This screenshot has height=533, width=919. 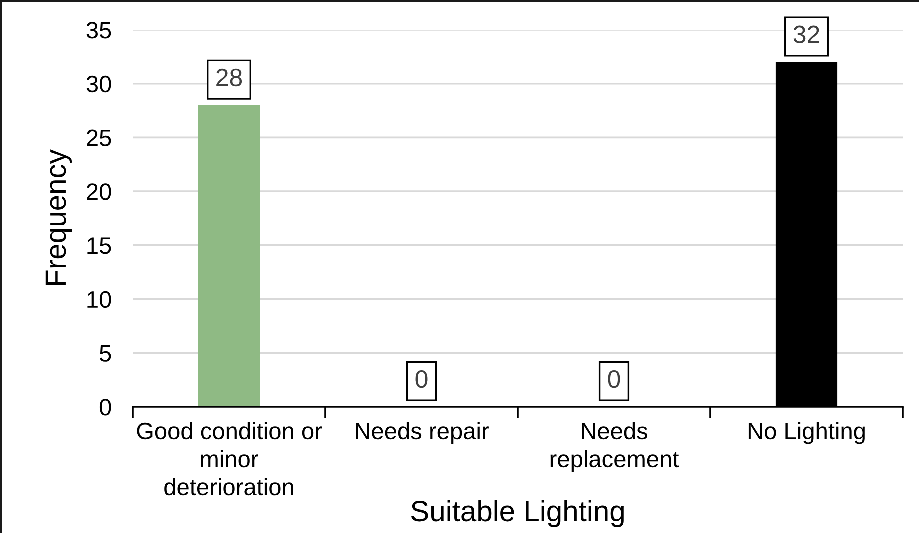 What do you see at coordinates (99, 192) in the screenshot?
I see `y-tick-label: 20` at bounding box center [99, 192].